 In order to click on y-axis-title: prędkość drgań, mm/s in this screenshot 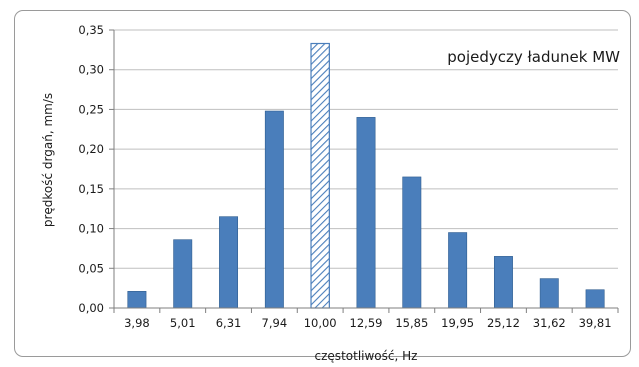, I will do `click(48, 160)`.